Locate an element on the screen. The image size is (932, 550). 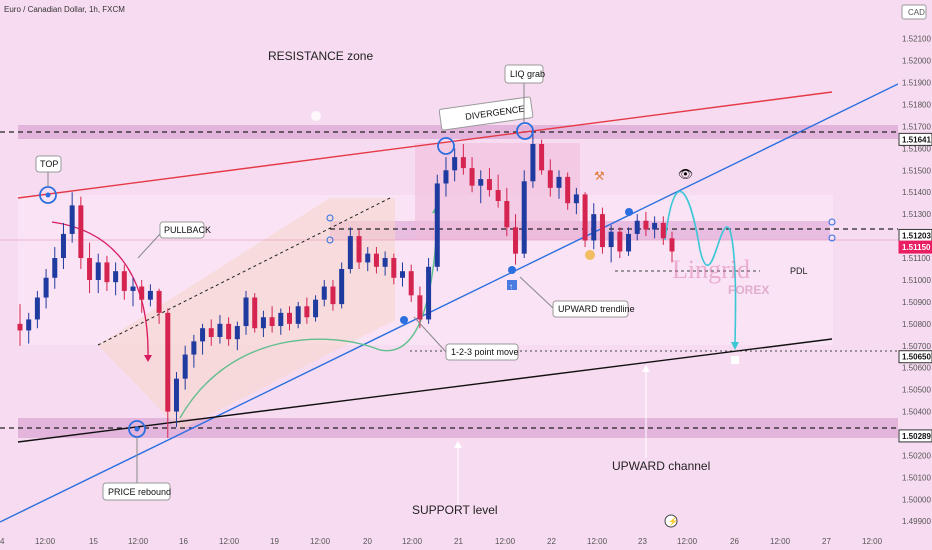
eye-icon: 👁 is located at coordinates (685, 174).